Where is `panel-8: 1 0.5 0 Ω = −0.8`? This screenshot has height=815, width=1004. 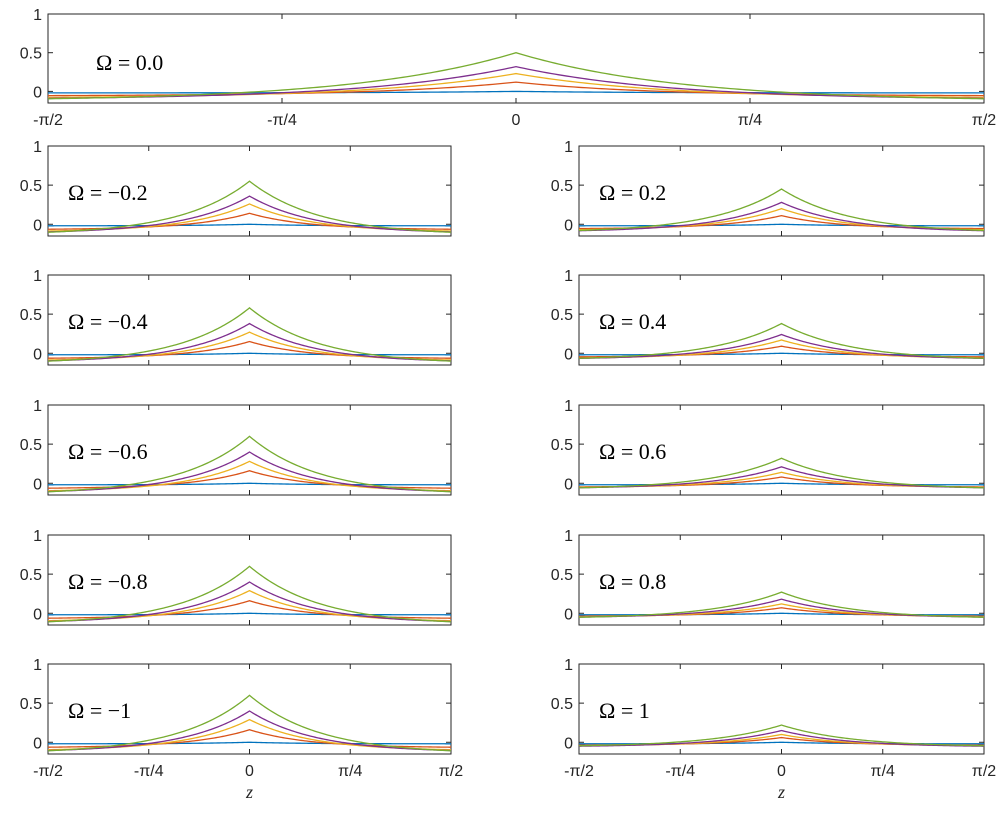
panel-8: 1 0.5 0 Ω = −0.8 is located at coordinates (236, 577).